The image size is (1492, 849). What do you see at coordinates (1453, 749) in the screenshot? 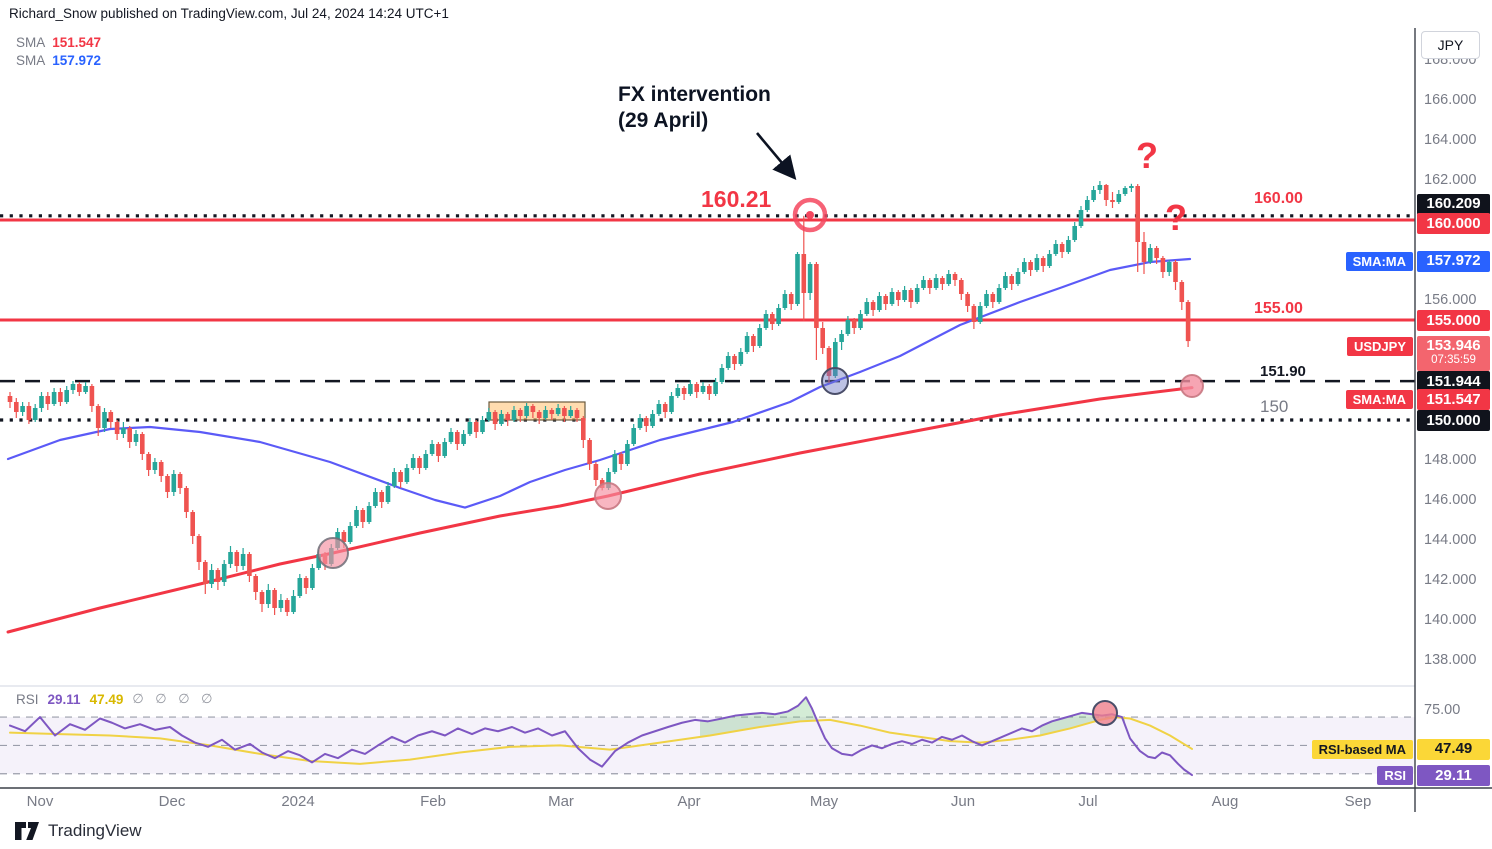
I see `rsi-badge-47.49: 47.49` at bounding box center [1453, 749].